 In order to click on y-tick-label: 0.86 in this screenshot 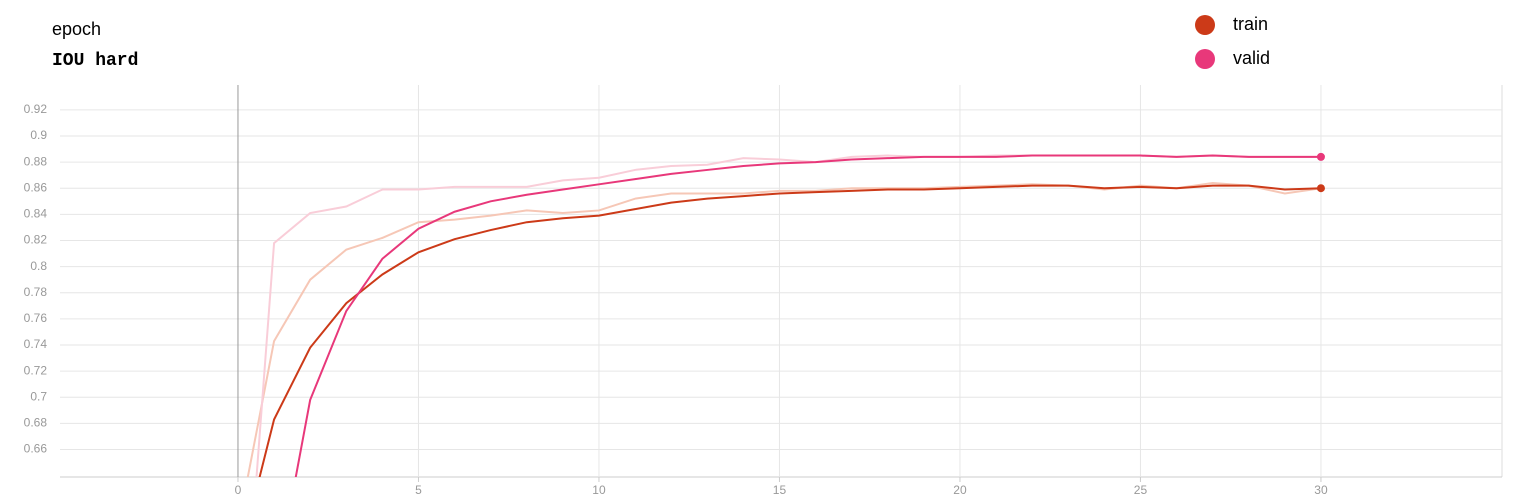, I will do `click(36, 187)`.